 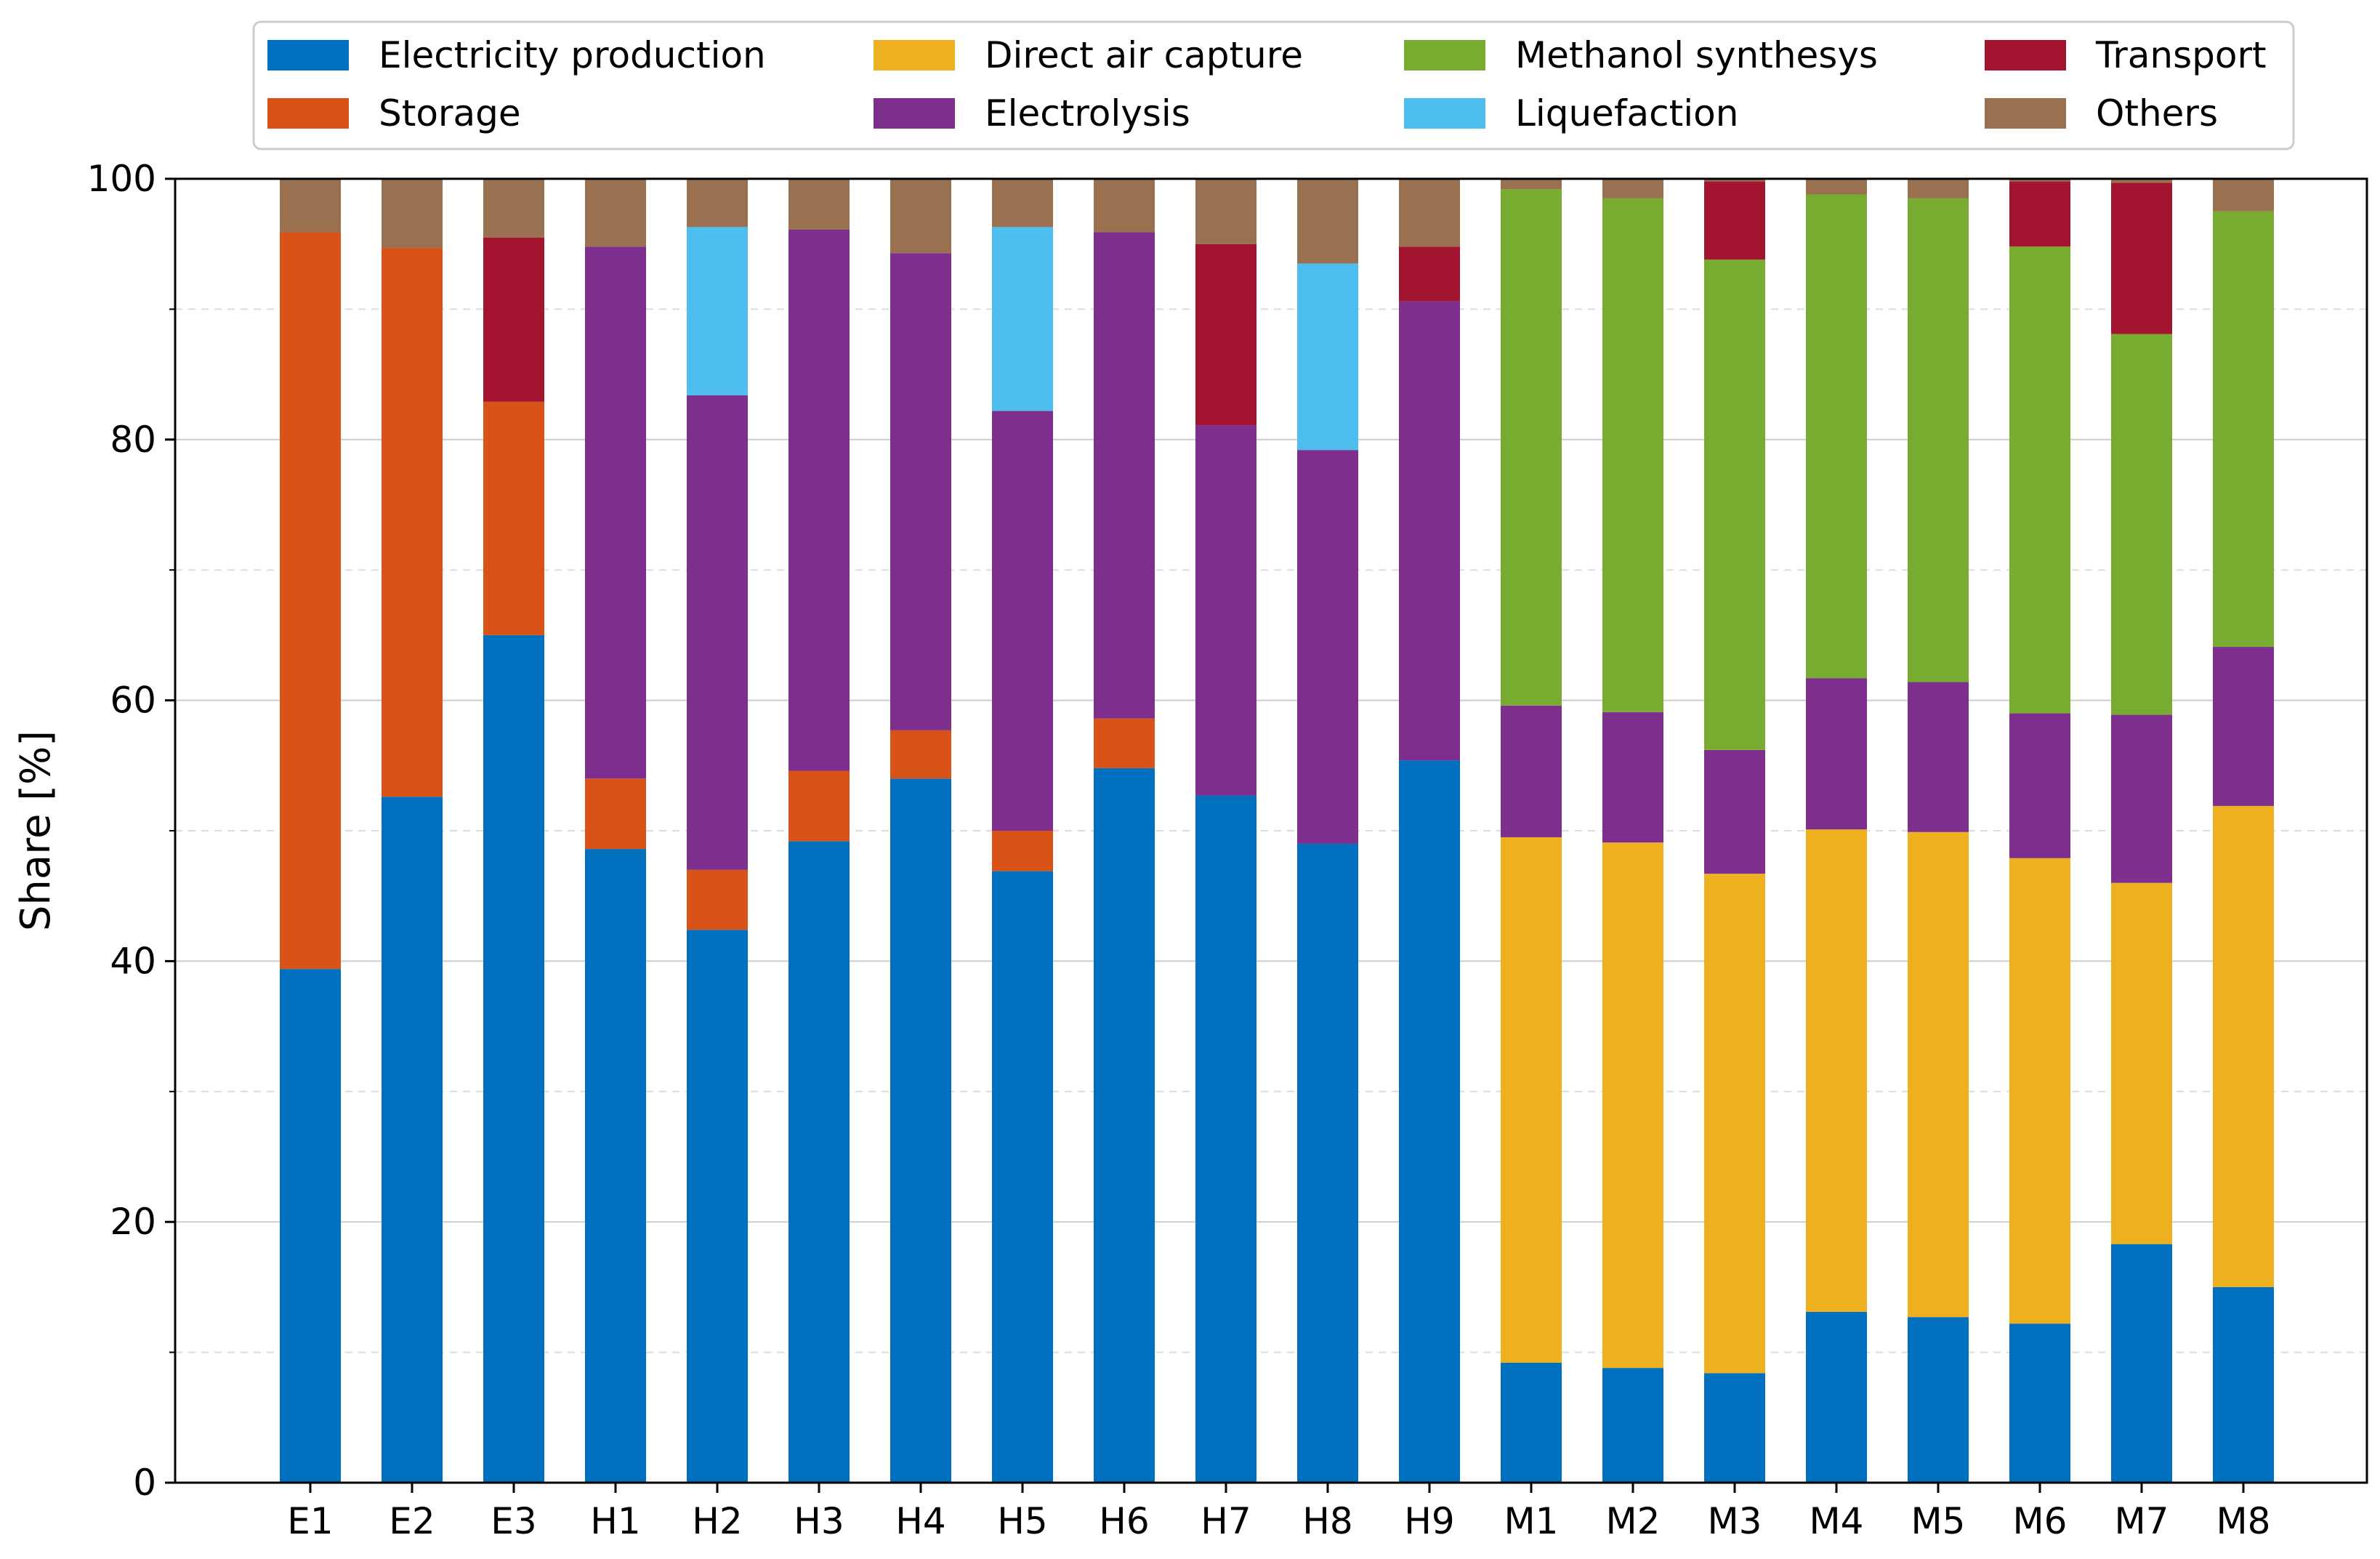 I want to click on legend-label: Methanol synthesys, so click(x=1696, y=55).